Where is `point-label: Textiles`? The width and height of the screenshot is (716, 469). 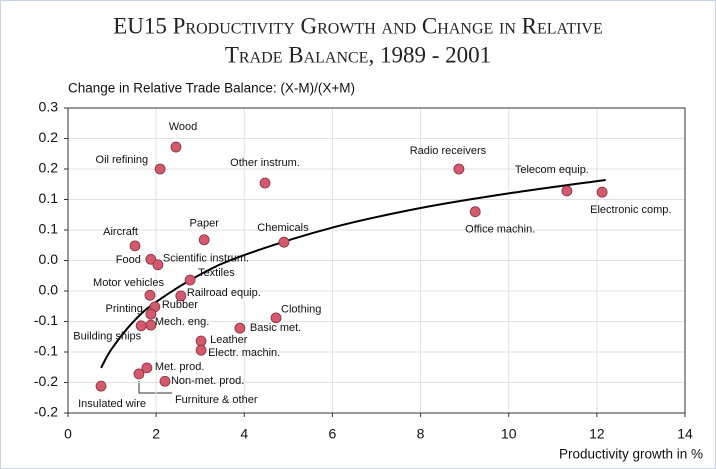
point-label: Textiles is located at coordinates (216, 273).